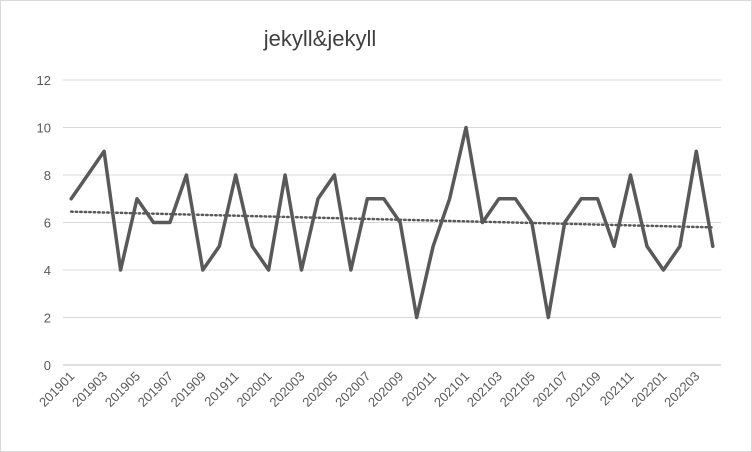  I want to click on x-tick-label: 201911, so click(221, 389).